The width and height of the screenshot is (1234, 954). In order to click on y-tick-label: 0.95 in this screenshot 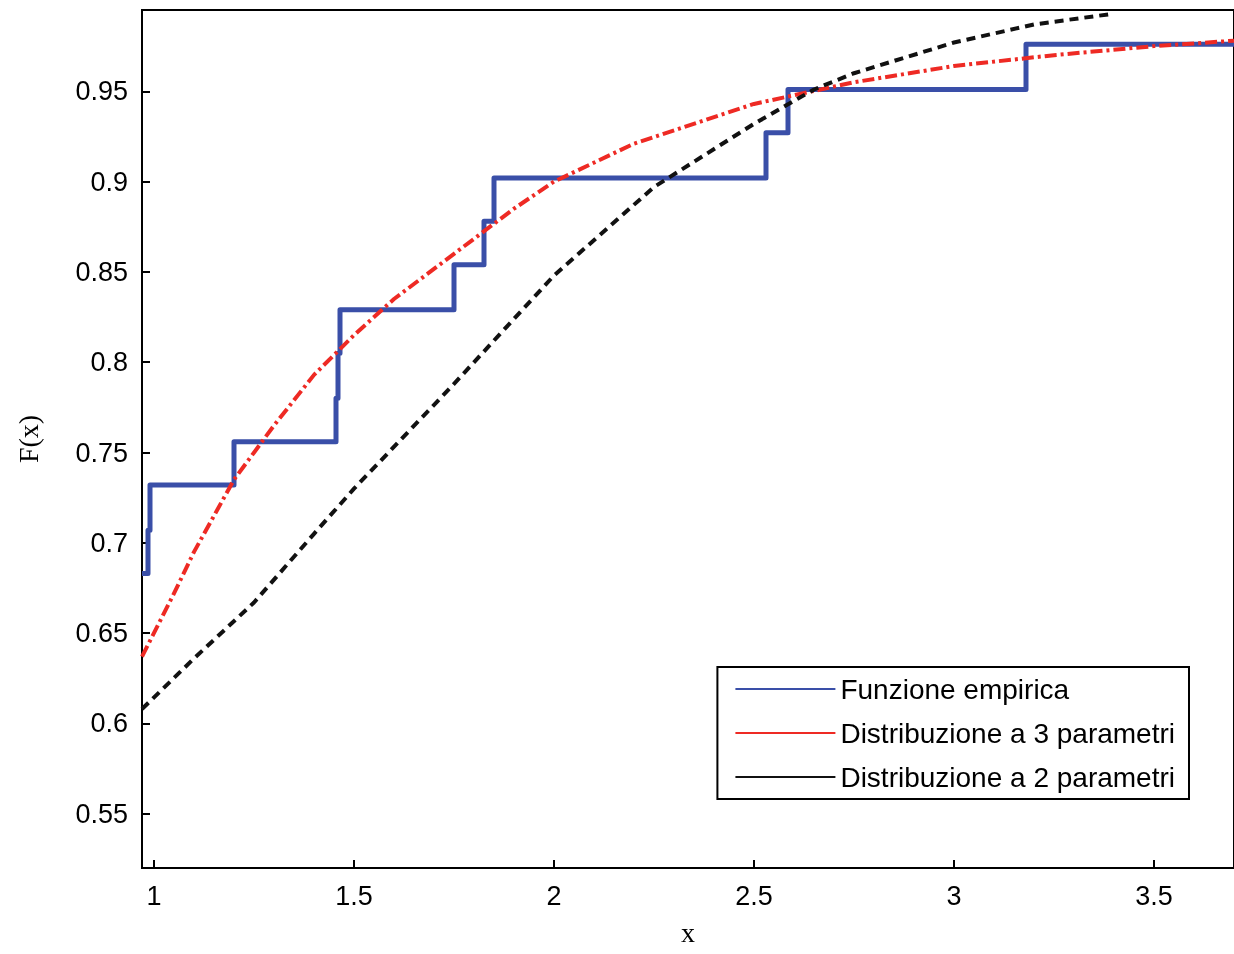, I will do `click(101, 91)`.